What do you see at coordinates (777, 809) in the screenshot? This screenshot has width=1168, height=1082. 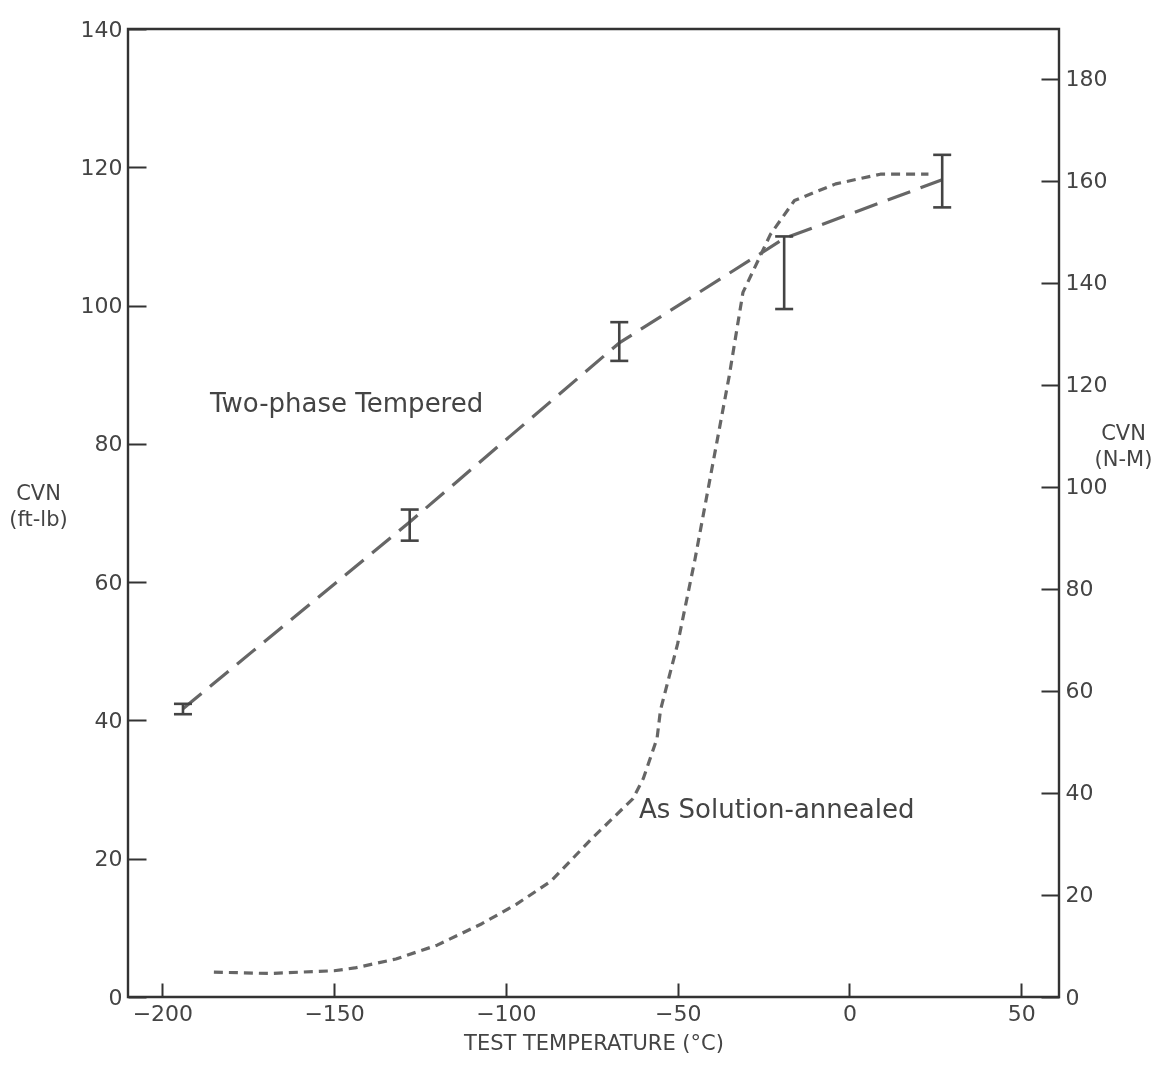 I see `series-label: As Solution-annealed` at bounding box center [777, 809].